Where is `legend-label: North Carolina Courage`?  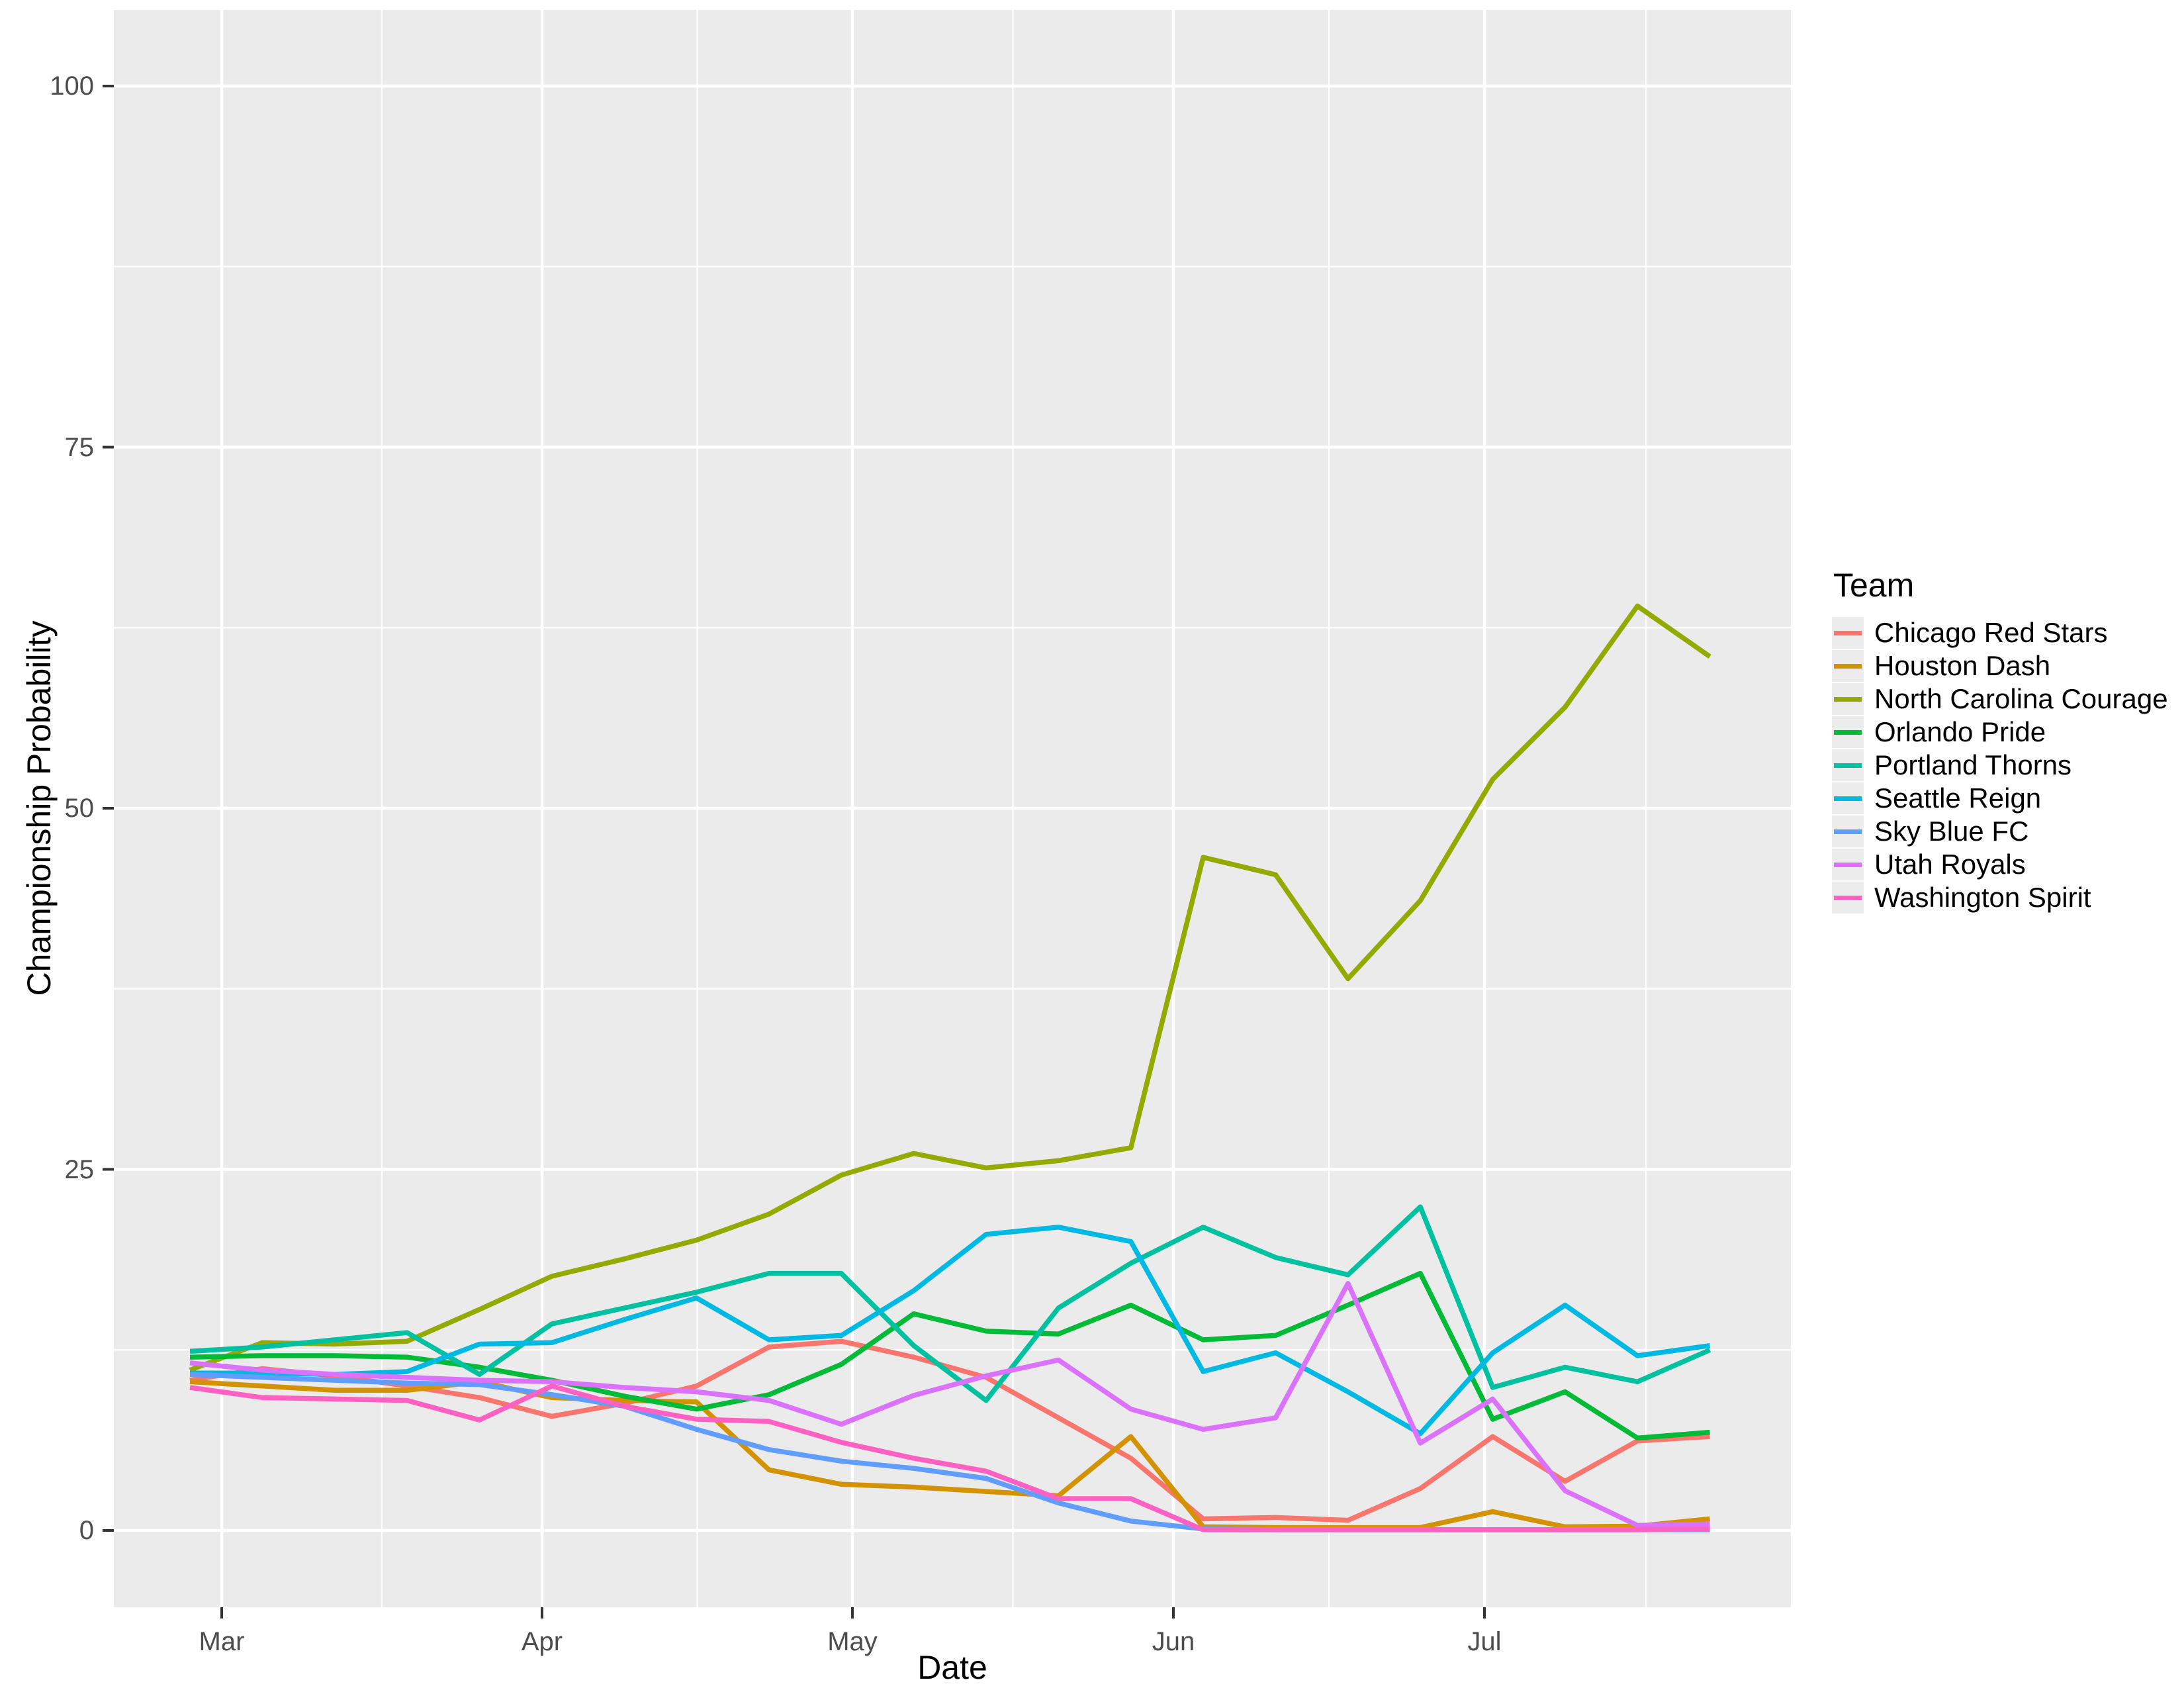 legend-label: North Carolina Courage is located at coordinates (2021, 698).